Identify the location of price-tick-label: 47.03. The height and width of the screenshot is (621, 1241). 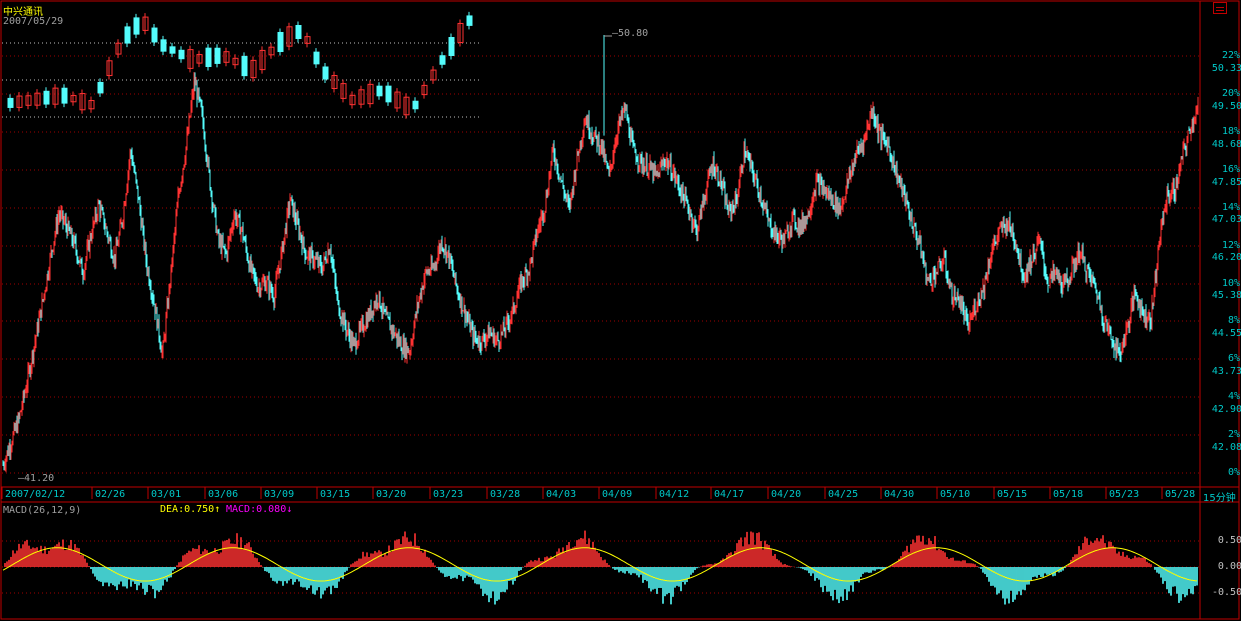
(1226, 219).